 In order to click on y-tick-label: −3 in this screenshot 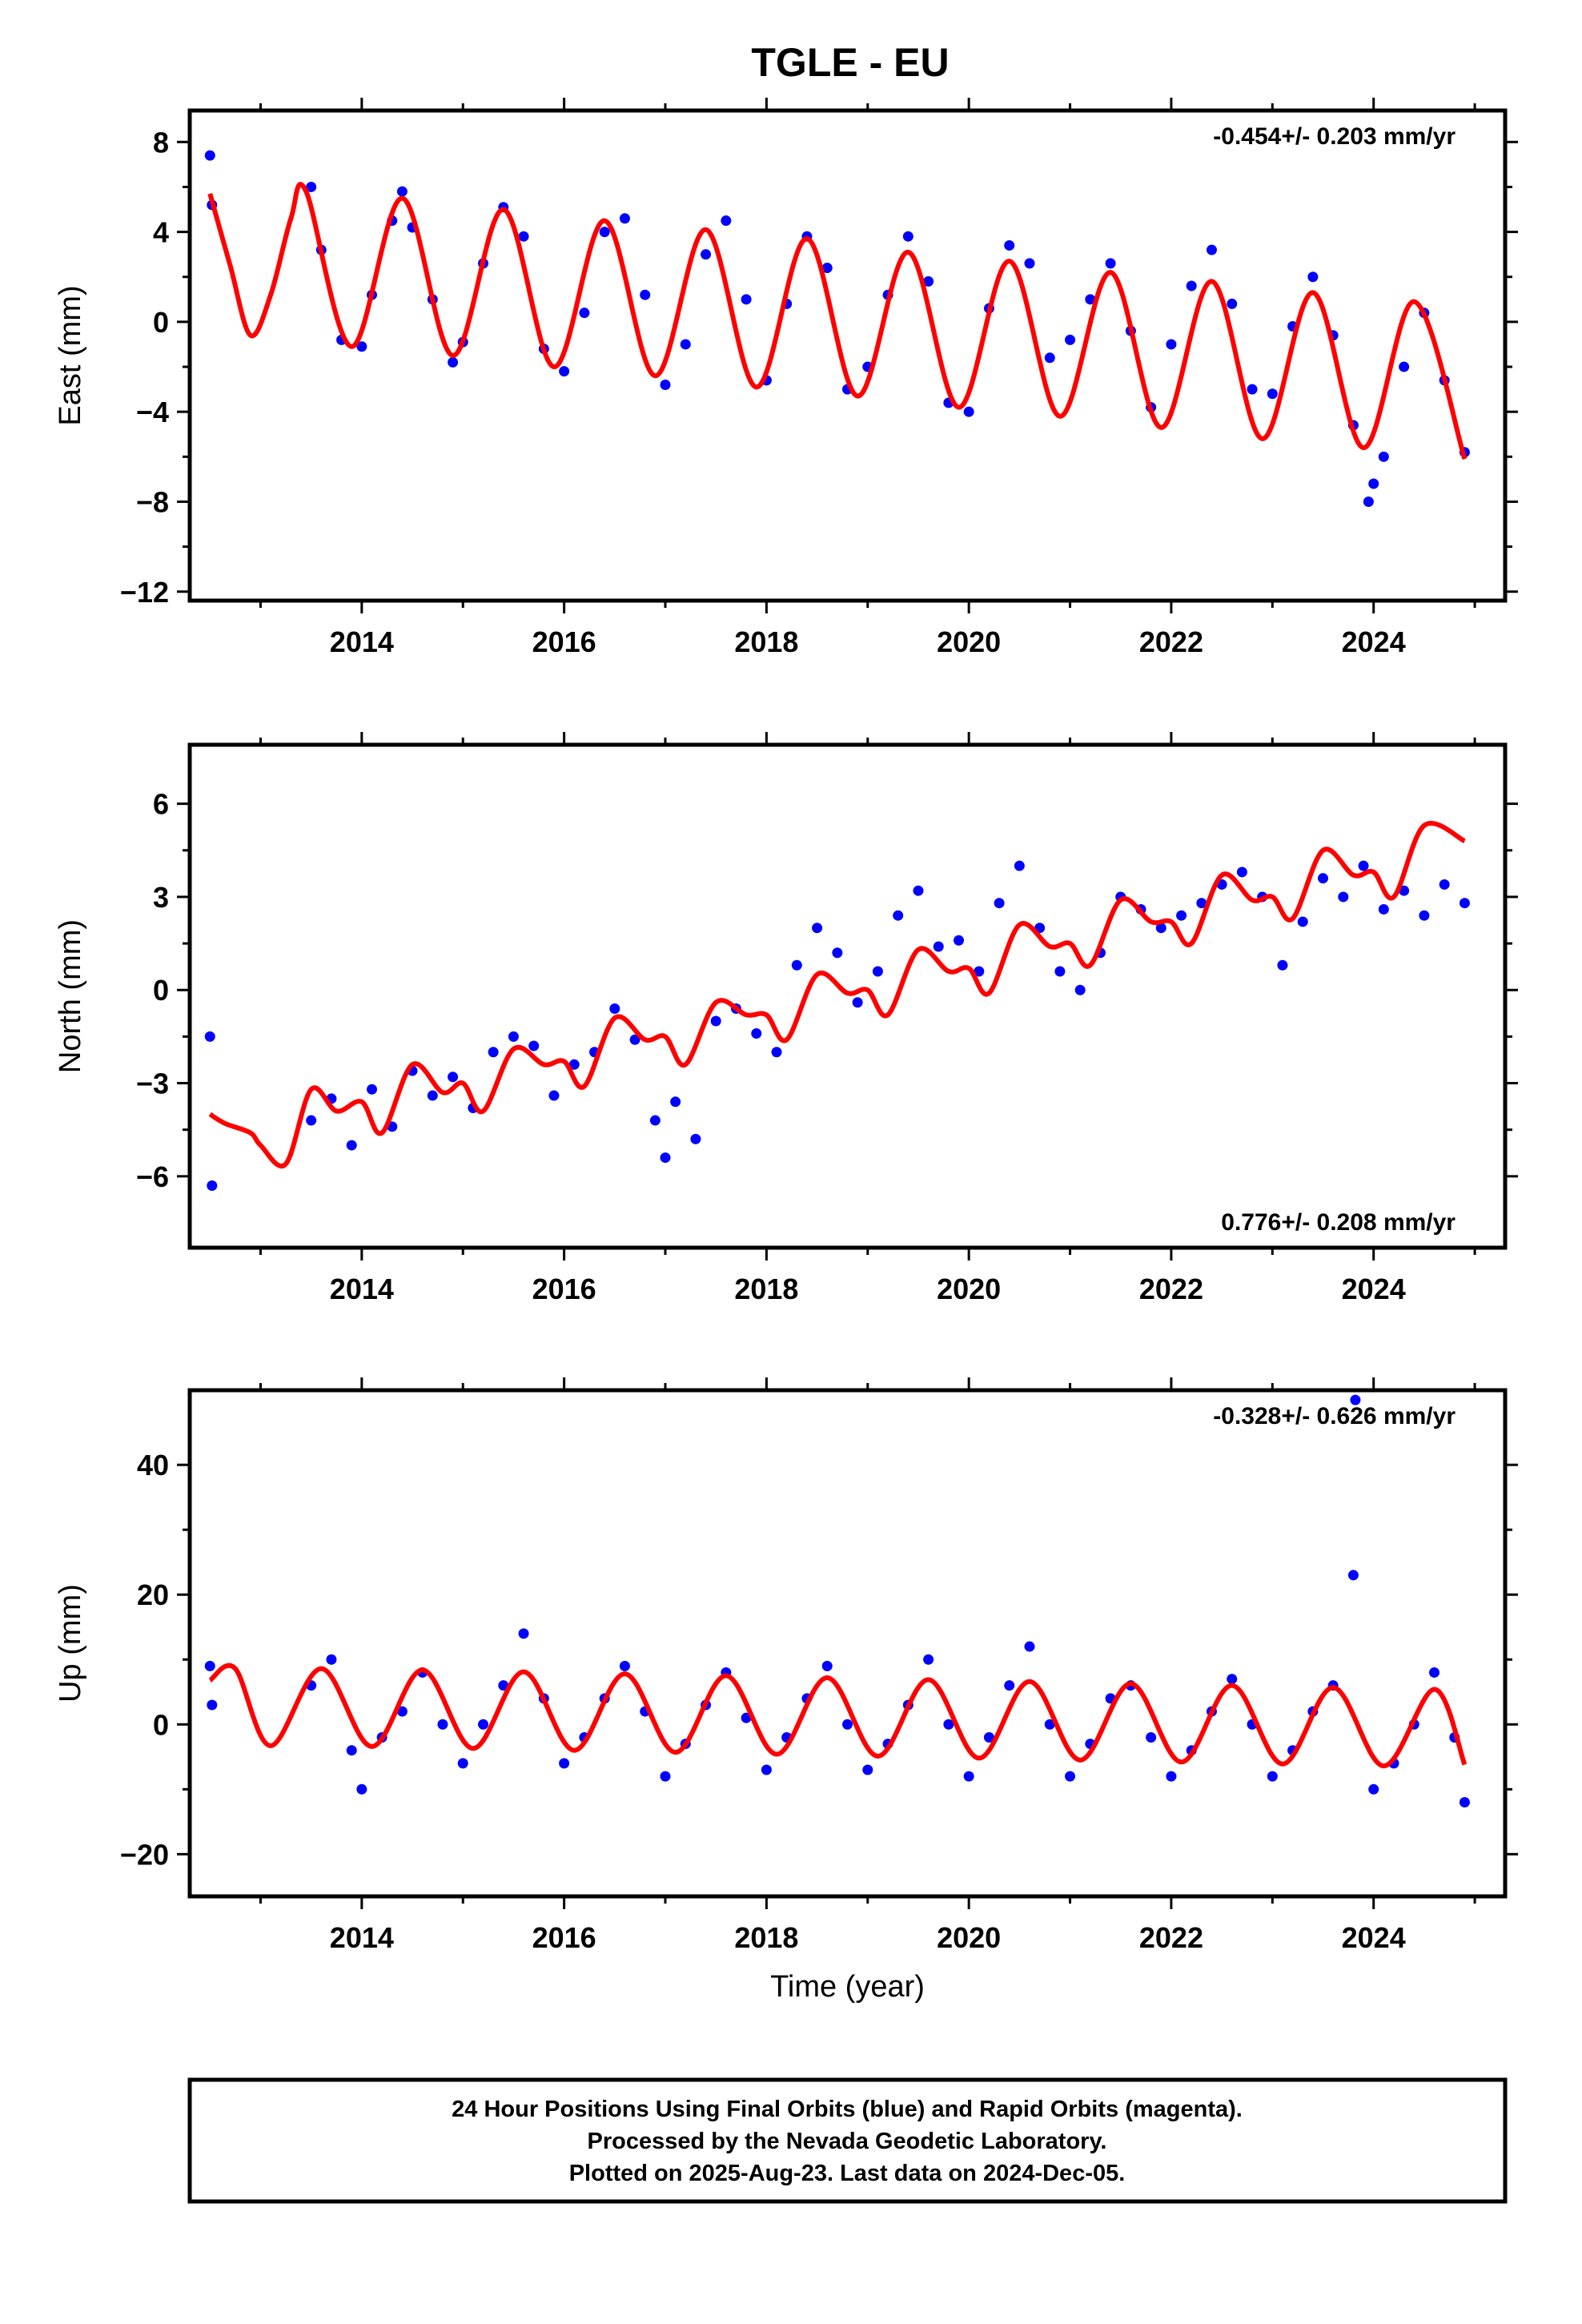, I will do `click(152, 1084)`.